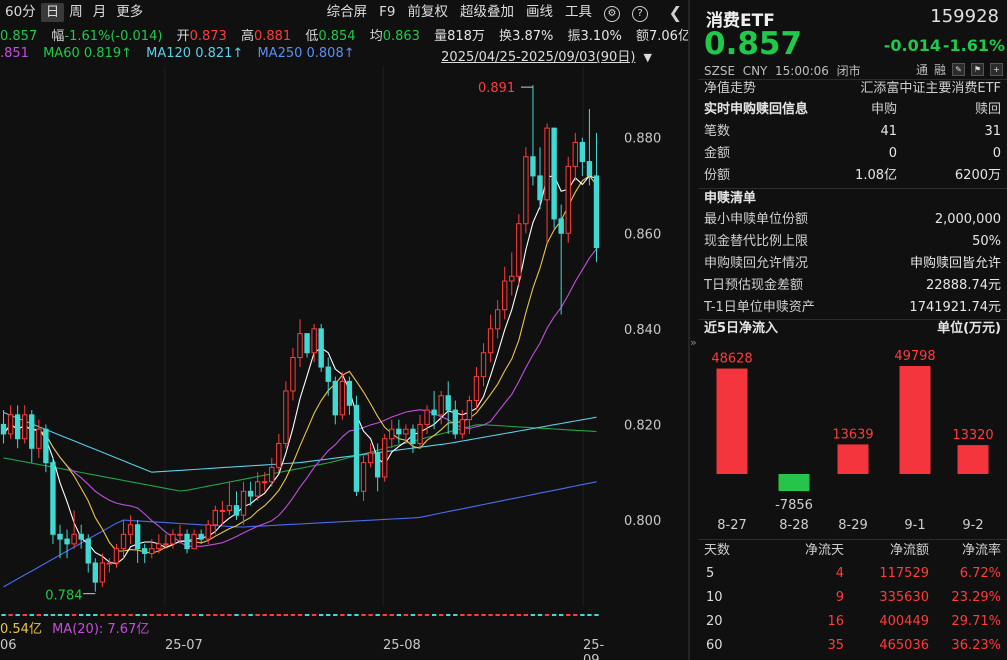  What do you see at coordinates (130, 12) in the screenshot?
I see `tab-more: 更多` at bounding box center [130, 12].